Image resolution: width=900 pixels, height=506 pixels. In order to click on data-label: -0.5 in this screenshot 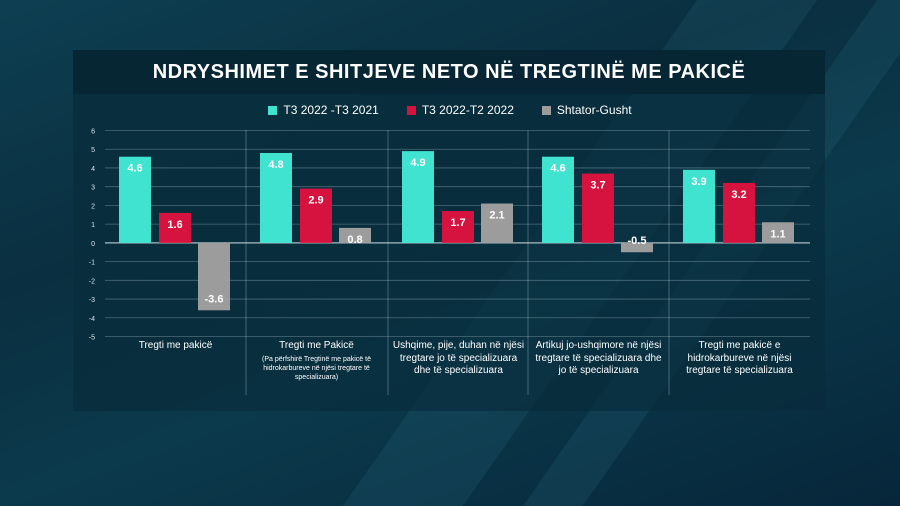, I will do `click(637, 241)`.